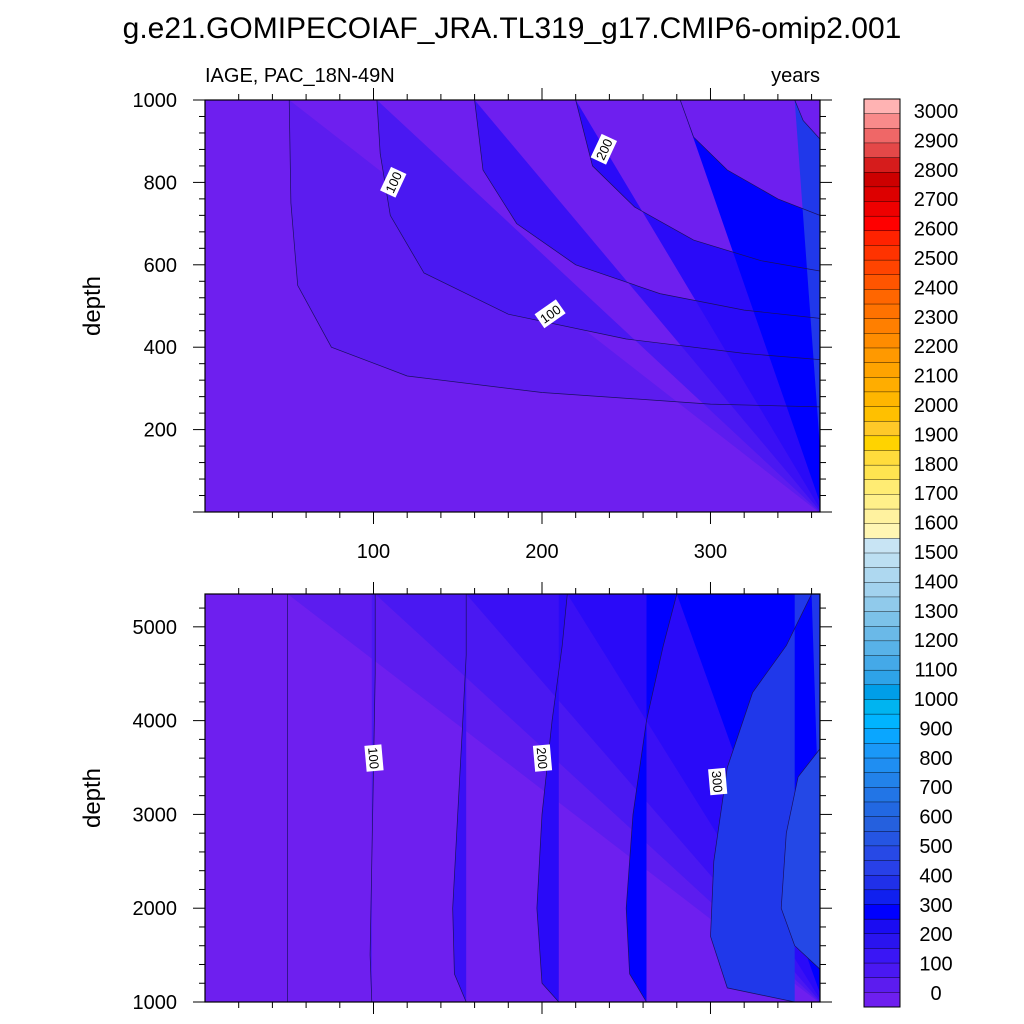 The width and height of the screenshot is (1024, 1024). Describe the element at coordinates (936, 582) in the screenshot. I see `colorbar-label: 1400` at that location.